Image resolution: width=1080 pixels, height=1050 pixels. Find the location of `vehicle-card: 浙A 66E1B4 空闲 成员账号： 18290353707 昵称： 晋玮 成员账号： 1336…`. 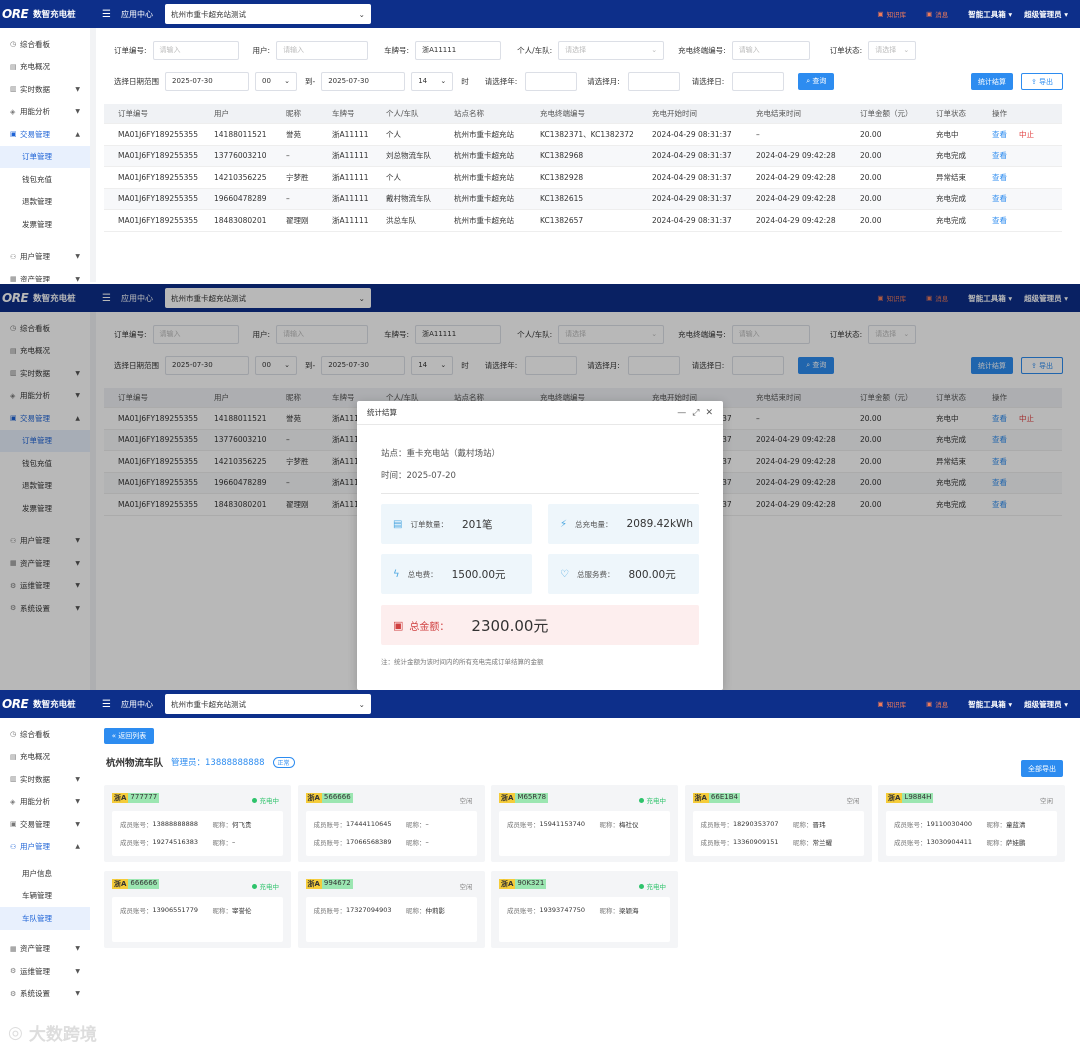

vehicle-card: 浙A 66E1B4 空闲 成员账号： 18290353707 昵称： 晋玮 成员账号： 1336… is located at coordinates (778, 823).